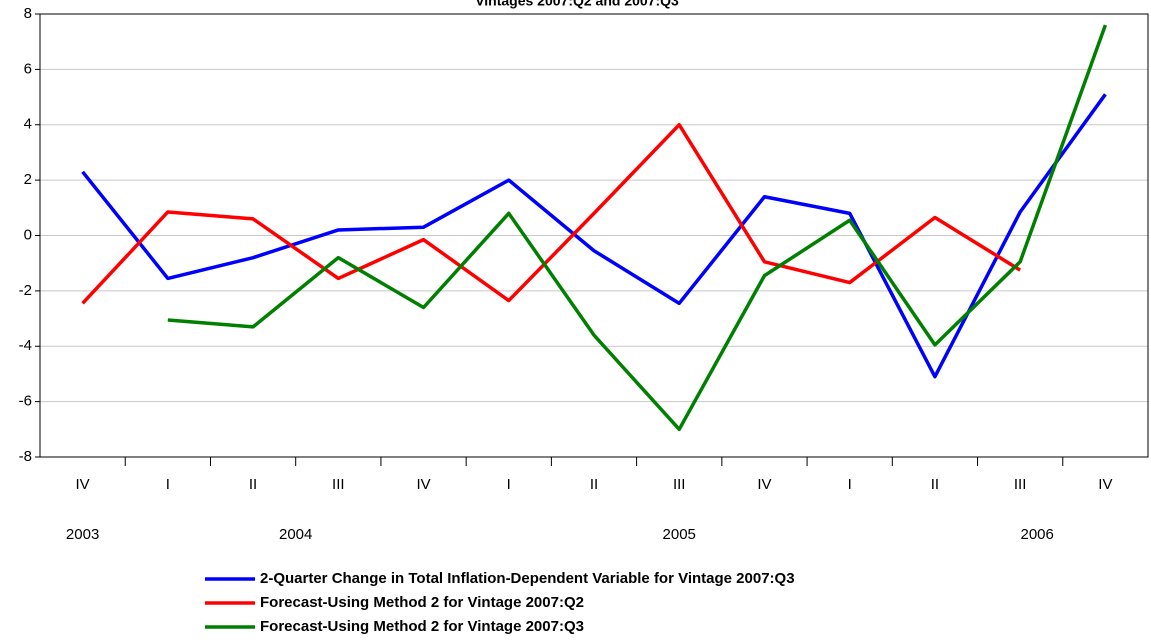  Describe the element at coordinates (25, 456) in the screenshot. I see `y-tick-label: -8` at that location.